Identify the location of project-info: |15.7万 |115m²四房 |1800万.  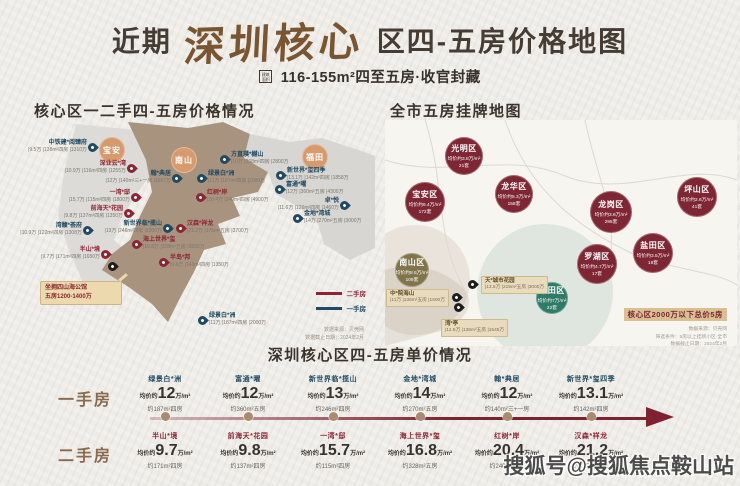
(99, 200).